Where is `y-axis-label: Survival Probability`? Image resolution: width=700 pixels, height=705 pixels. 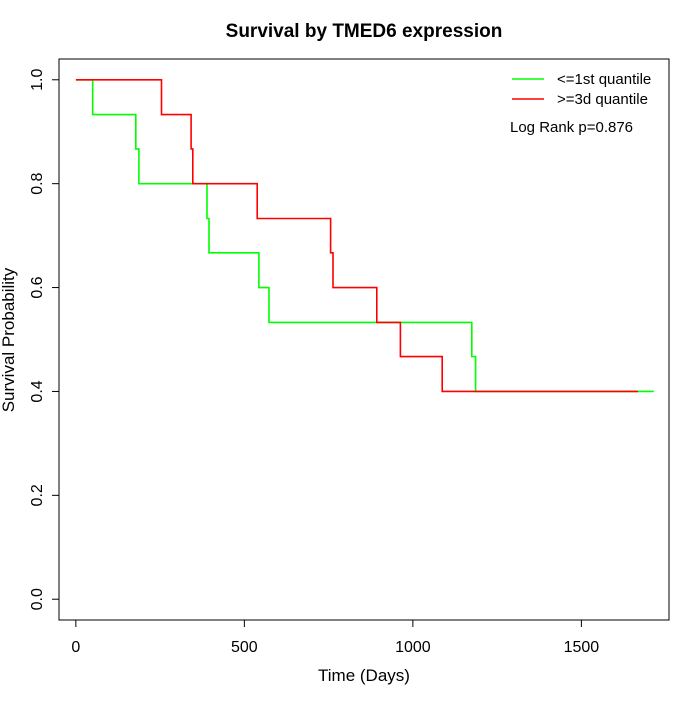 y-axis-label: Survival Probability is located at coordinates (9, 339).